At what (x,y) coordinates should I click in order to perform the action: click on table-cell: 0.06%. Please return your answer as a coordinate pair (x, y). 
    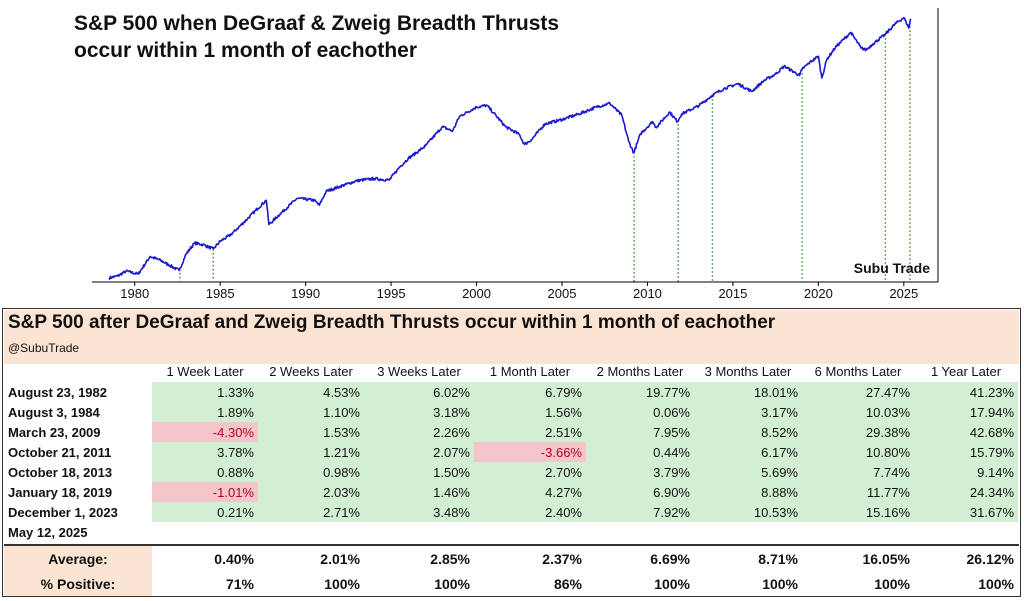
    Looking at the image, I should click on (640, 412).